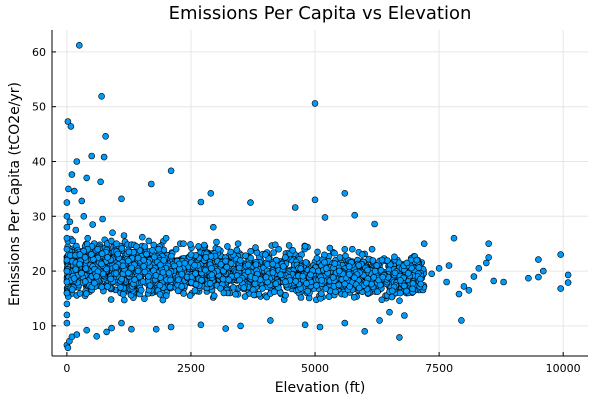 This screenshot has width=600, height=400. Describe the element at coordinates (39, 52) in the screenshot. I see `y-tick-label: 60` at that location.